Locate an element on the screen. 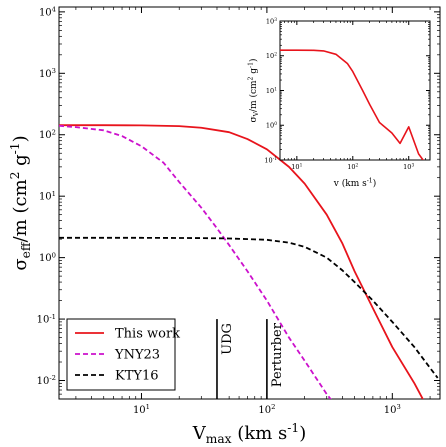 This screenshot has height=447, width=446. inset-y-tick-label: 10⁰ is located at coordinates (271, 126).